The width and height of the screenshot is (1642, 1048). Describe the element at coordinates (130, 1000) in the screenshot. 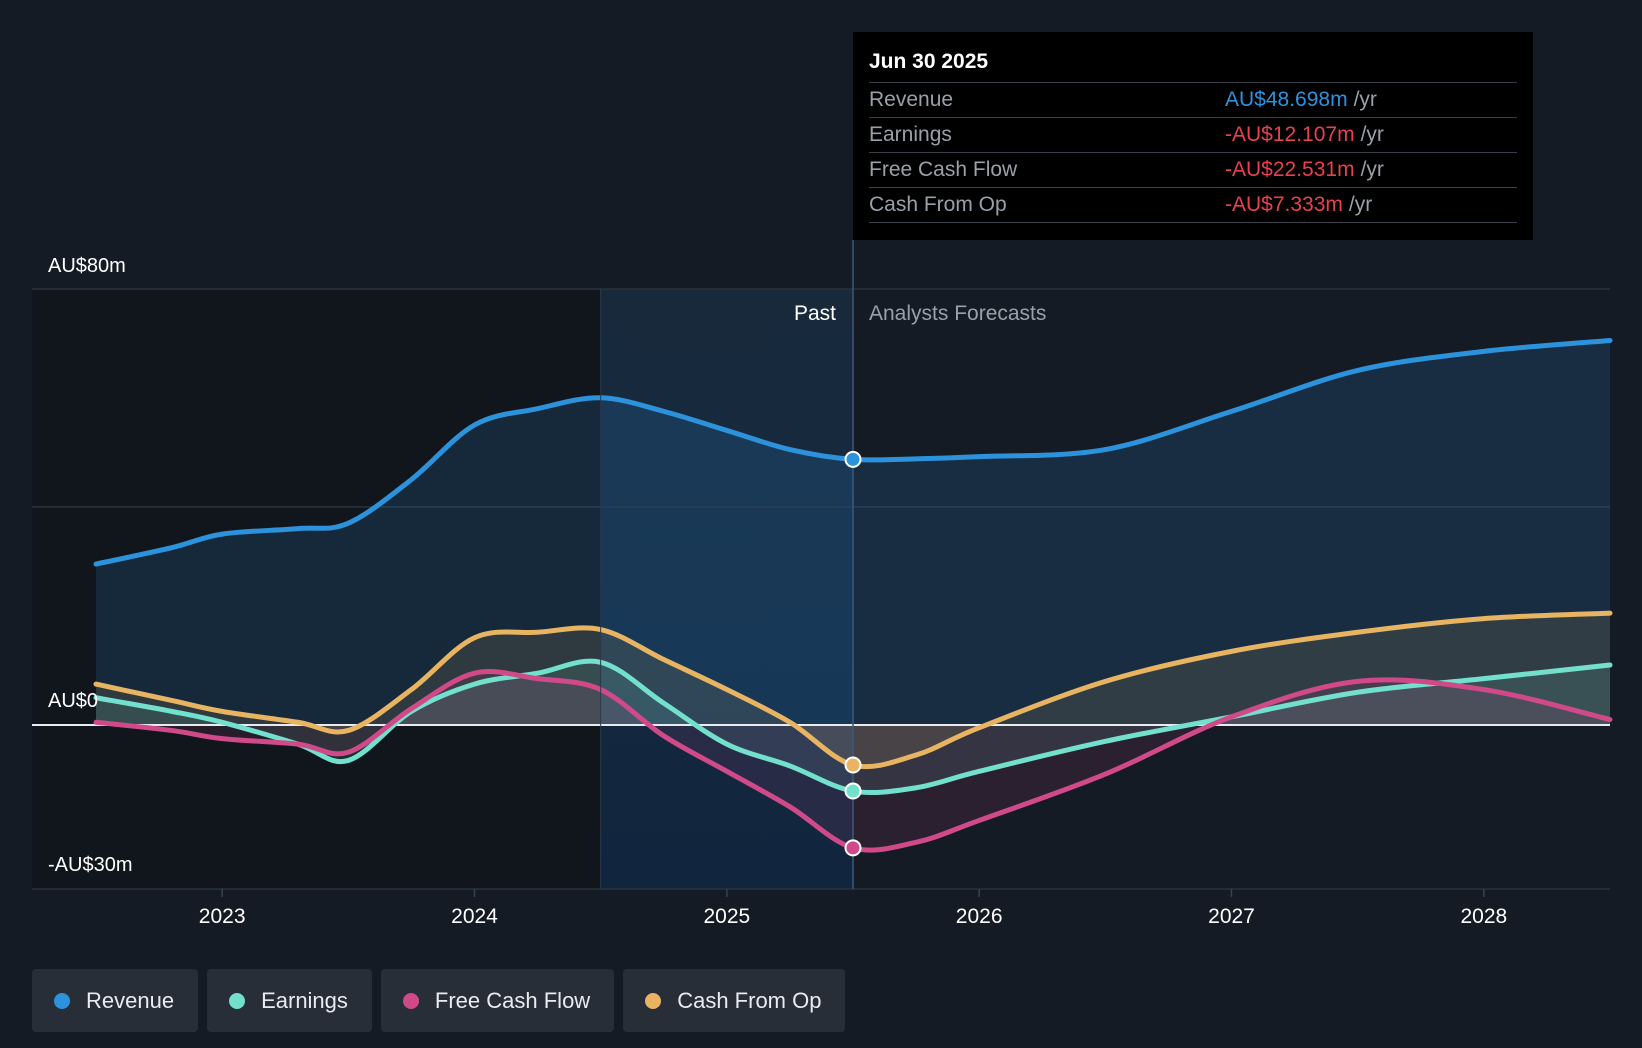

I see `legend-label: Revenue` at that location.